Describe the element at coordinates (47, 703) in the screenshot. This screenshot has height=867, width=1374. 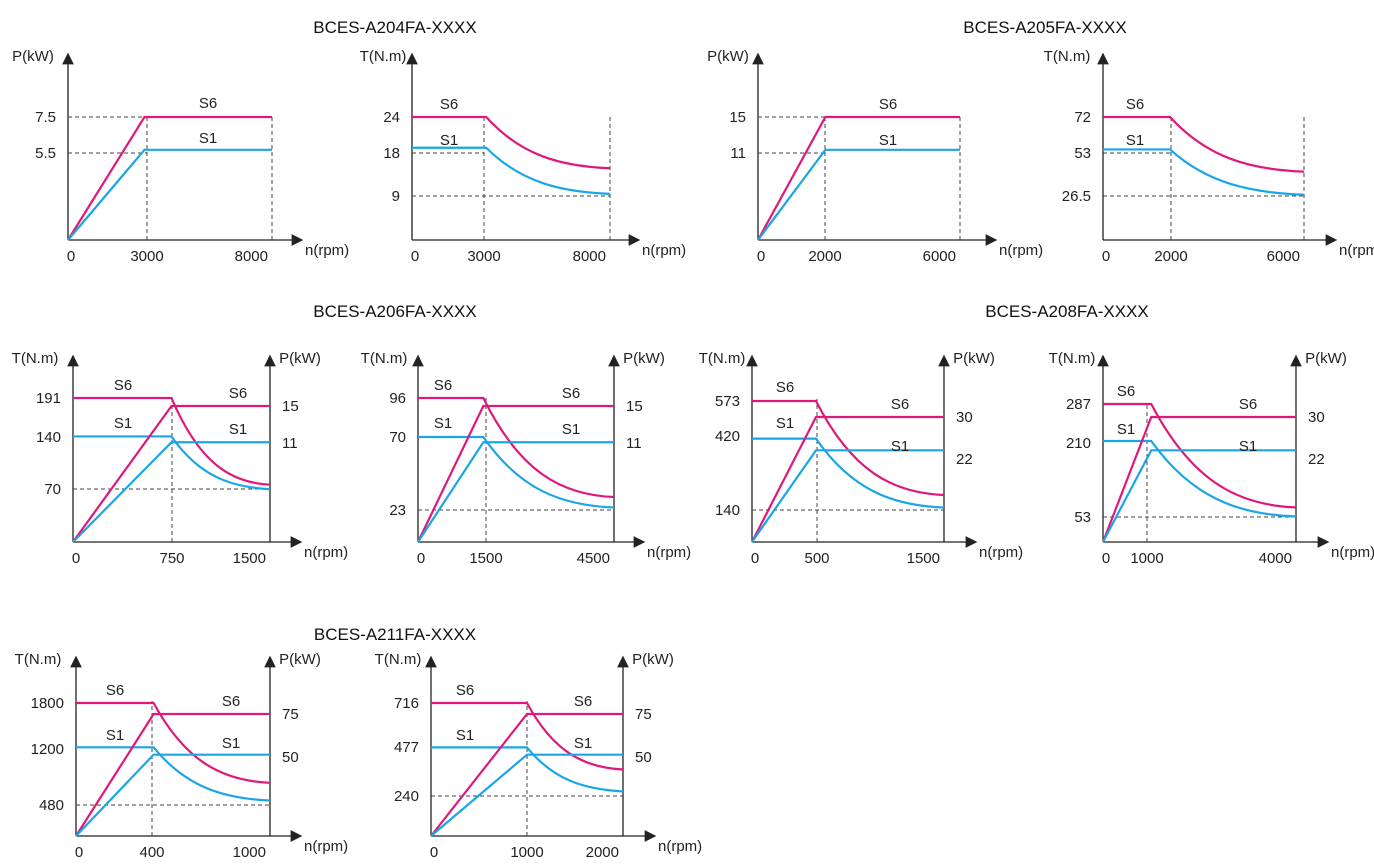
I see `y-tick-label: 1800` at that location.